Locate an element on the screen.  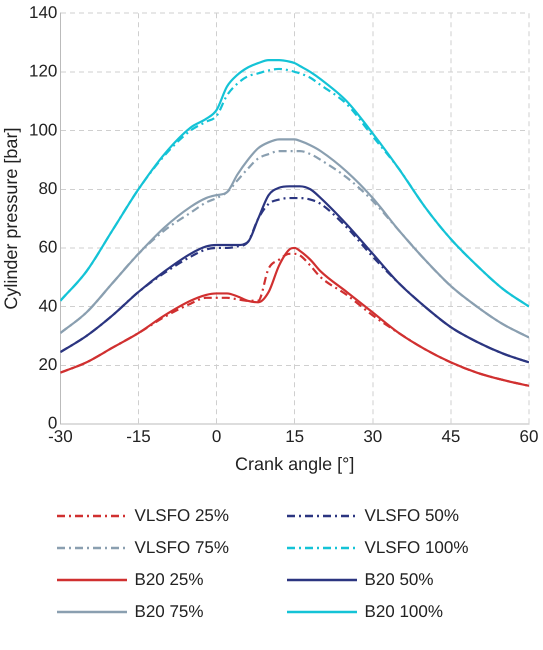
x-tick-label: 45 is located at coordinates (450, 436).